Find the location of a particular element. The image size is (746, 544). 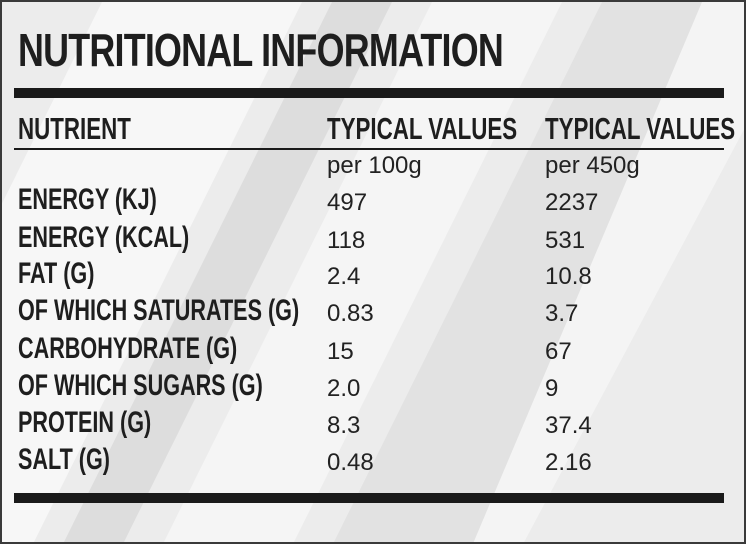

unit-per-450g: per 450g is located at coordinates (592, 165).